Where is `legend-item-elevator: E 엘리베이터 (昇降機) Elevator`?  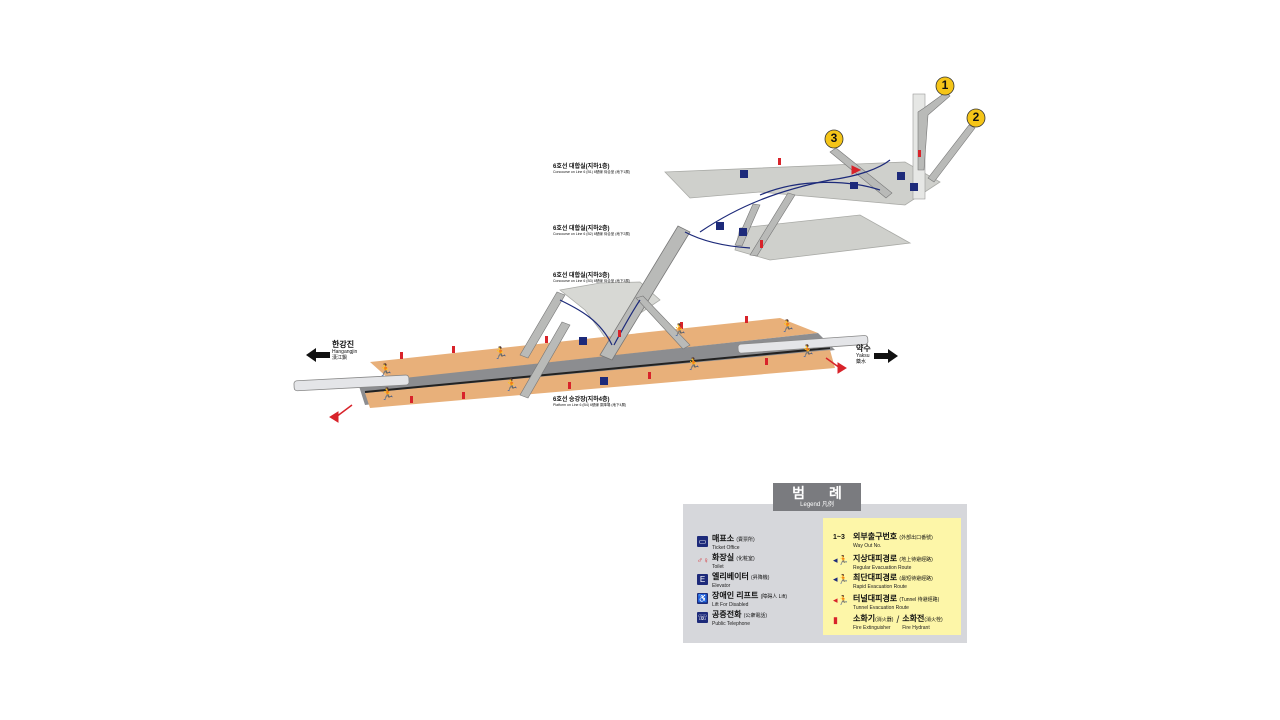 legend-item-elevator: E 엘리베이터 (昇降機) Elevator is located at coordinates (757, 581).